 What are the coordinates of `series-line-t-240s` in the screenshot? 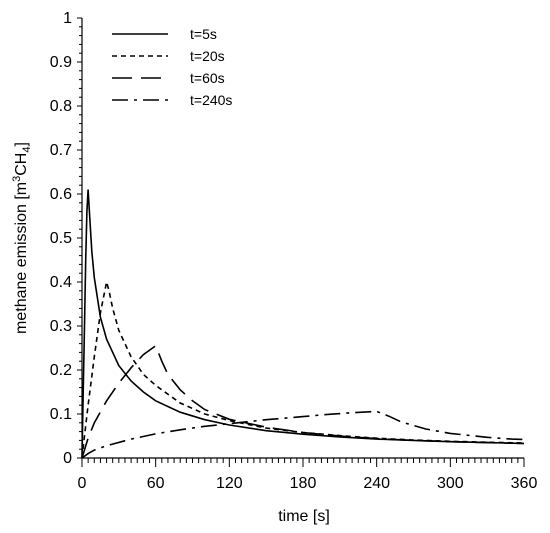 It's located at (303, 434).